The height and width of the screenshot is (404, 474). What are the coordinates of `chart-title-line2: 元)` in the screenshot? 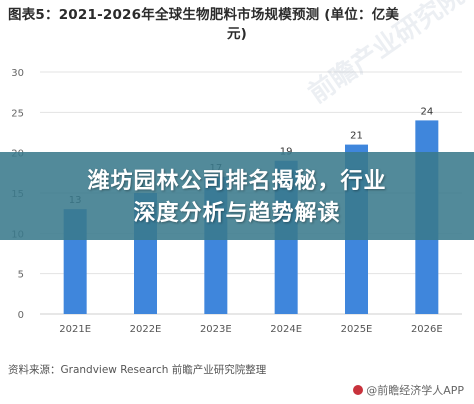 It's located at (237, 34).